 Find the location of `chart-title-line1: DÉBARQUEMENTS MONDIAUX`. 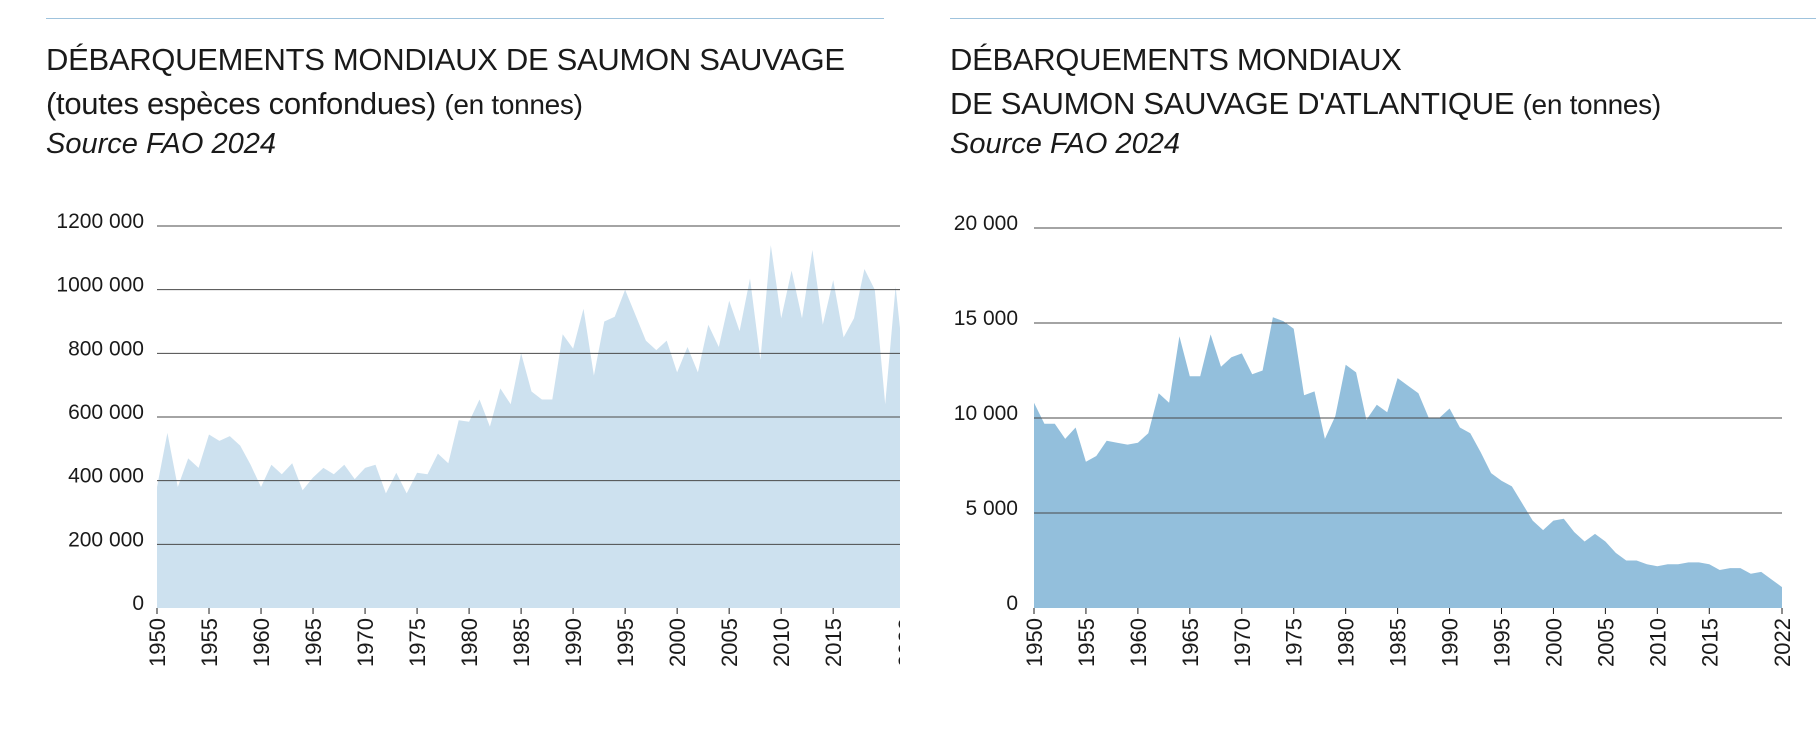

chart-title-line1: DÉBARQUEMENTS MONDIAUX is located at coordinates (1176, 59).